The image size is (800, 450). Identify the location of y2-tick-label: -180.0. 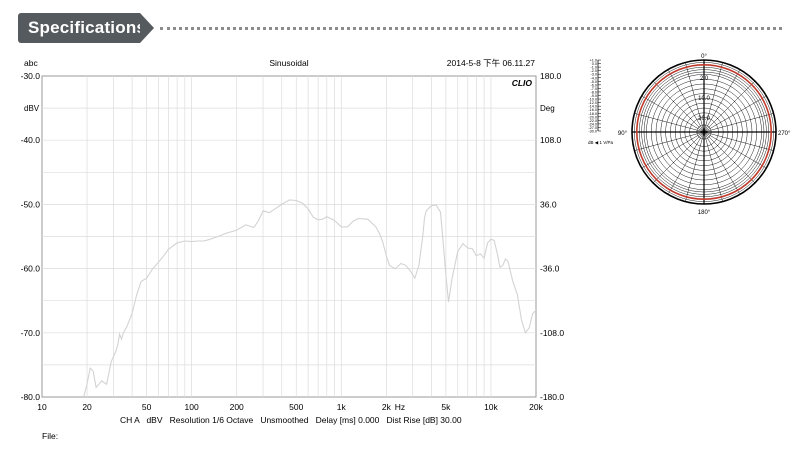
(552, 397).